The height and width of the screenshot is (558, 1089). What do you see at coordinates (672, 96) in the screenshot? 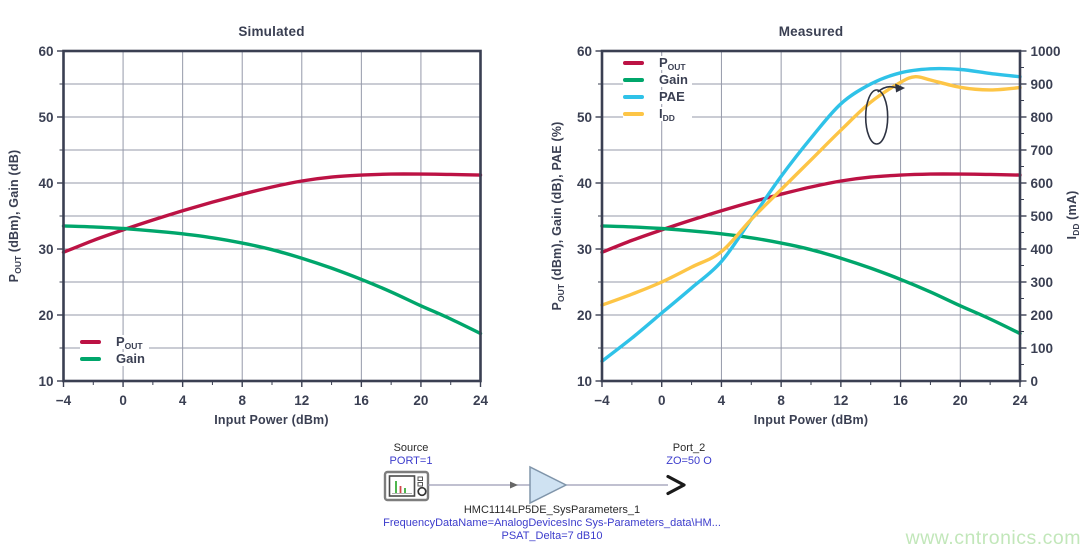
I see `legend-label: PAE` at bounding box center [672, 96].